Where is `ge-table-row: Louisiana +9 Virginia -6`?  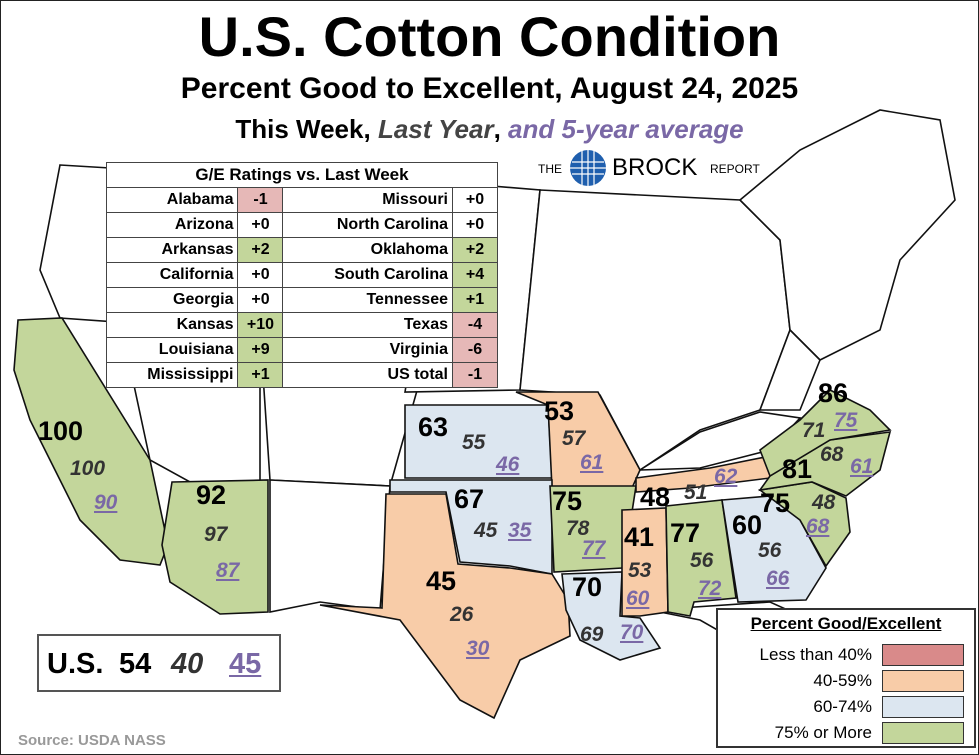 ge-table-row: Louisiana +9 Virginia -6 is located at coordinates (301, 350).